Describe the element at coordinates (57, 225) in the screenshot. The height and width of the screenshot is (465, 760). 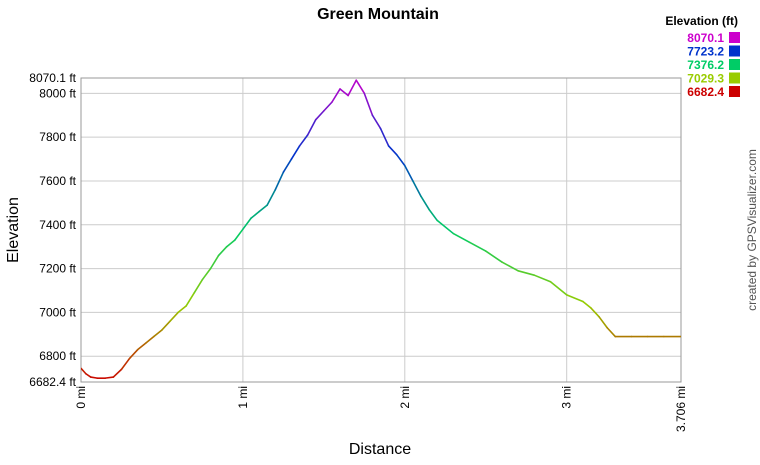
I see `y-tick-label: 7400 ft` at that location.